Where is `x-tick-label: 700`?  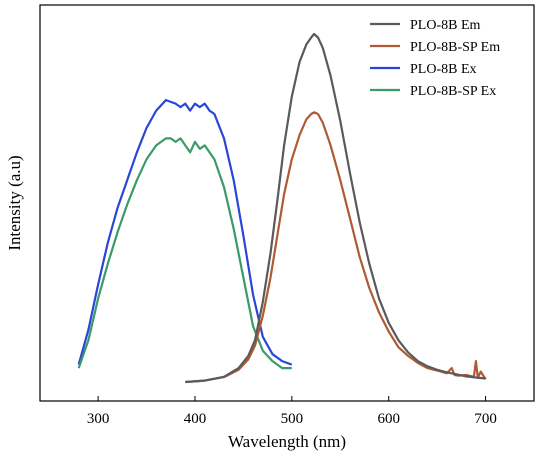
x-tick-label: 700 is located at coordinates (485, 419).